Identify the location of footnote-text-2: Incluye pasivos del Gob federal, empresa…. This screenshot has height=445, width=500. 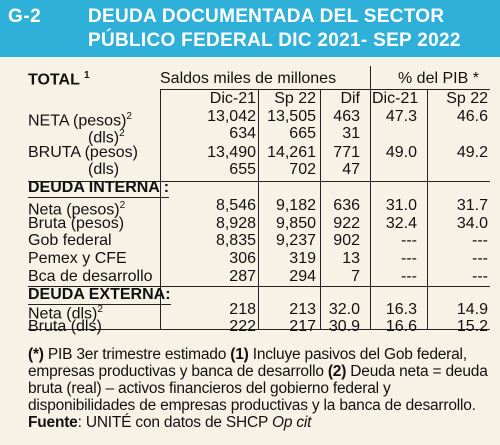
(247, 363).